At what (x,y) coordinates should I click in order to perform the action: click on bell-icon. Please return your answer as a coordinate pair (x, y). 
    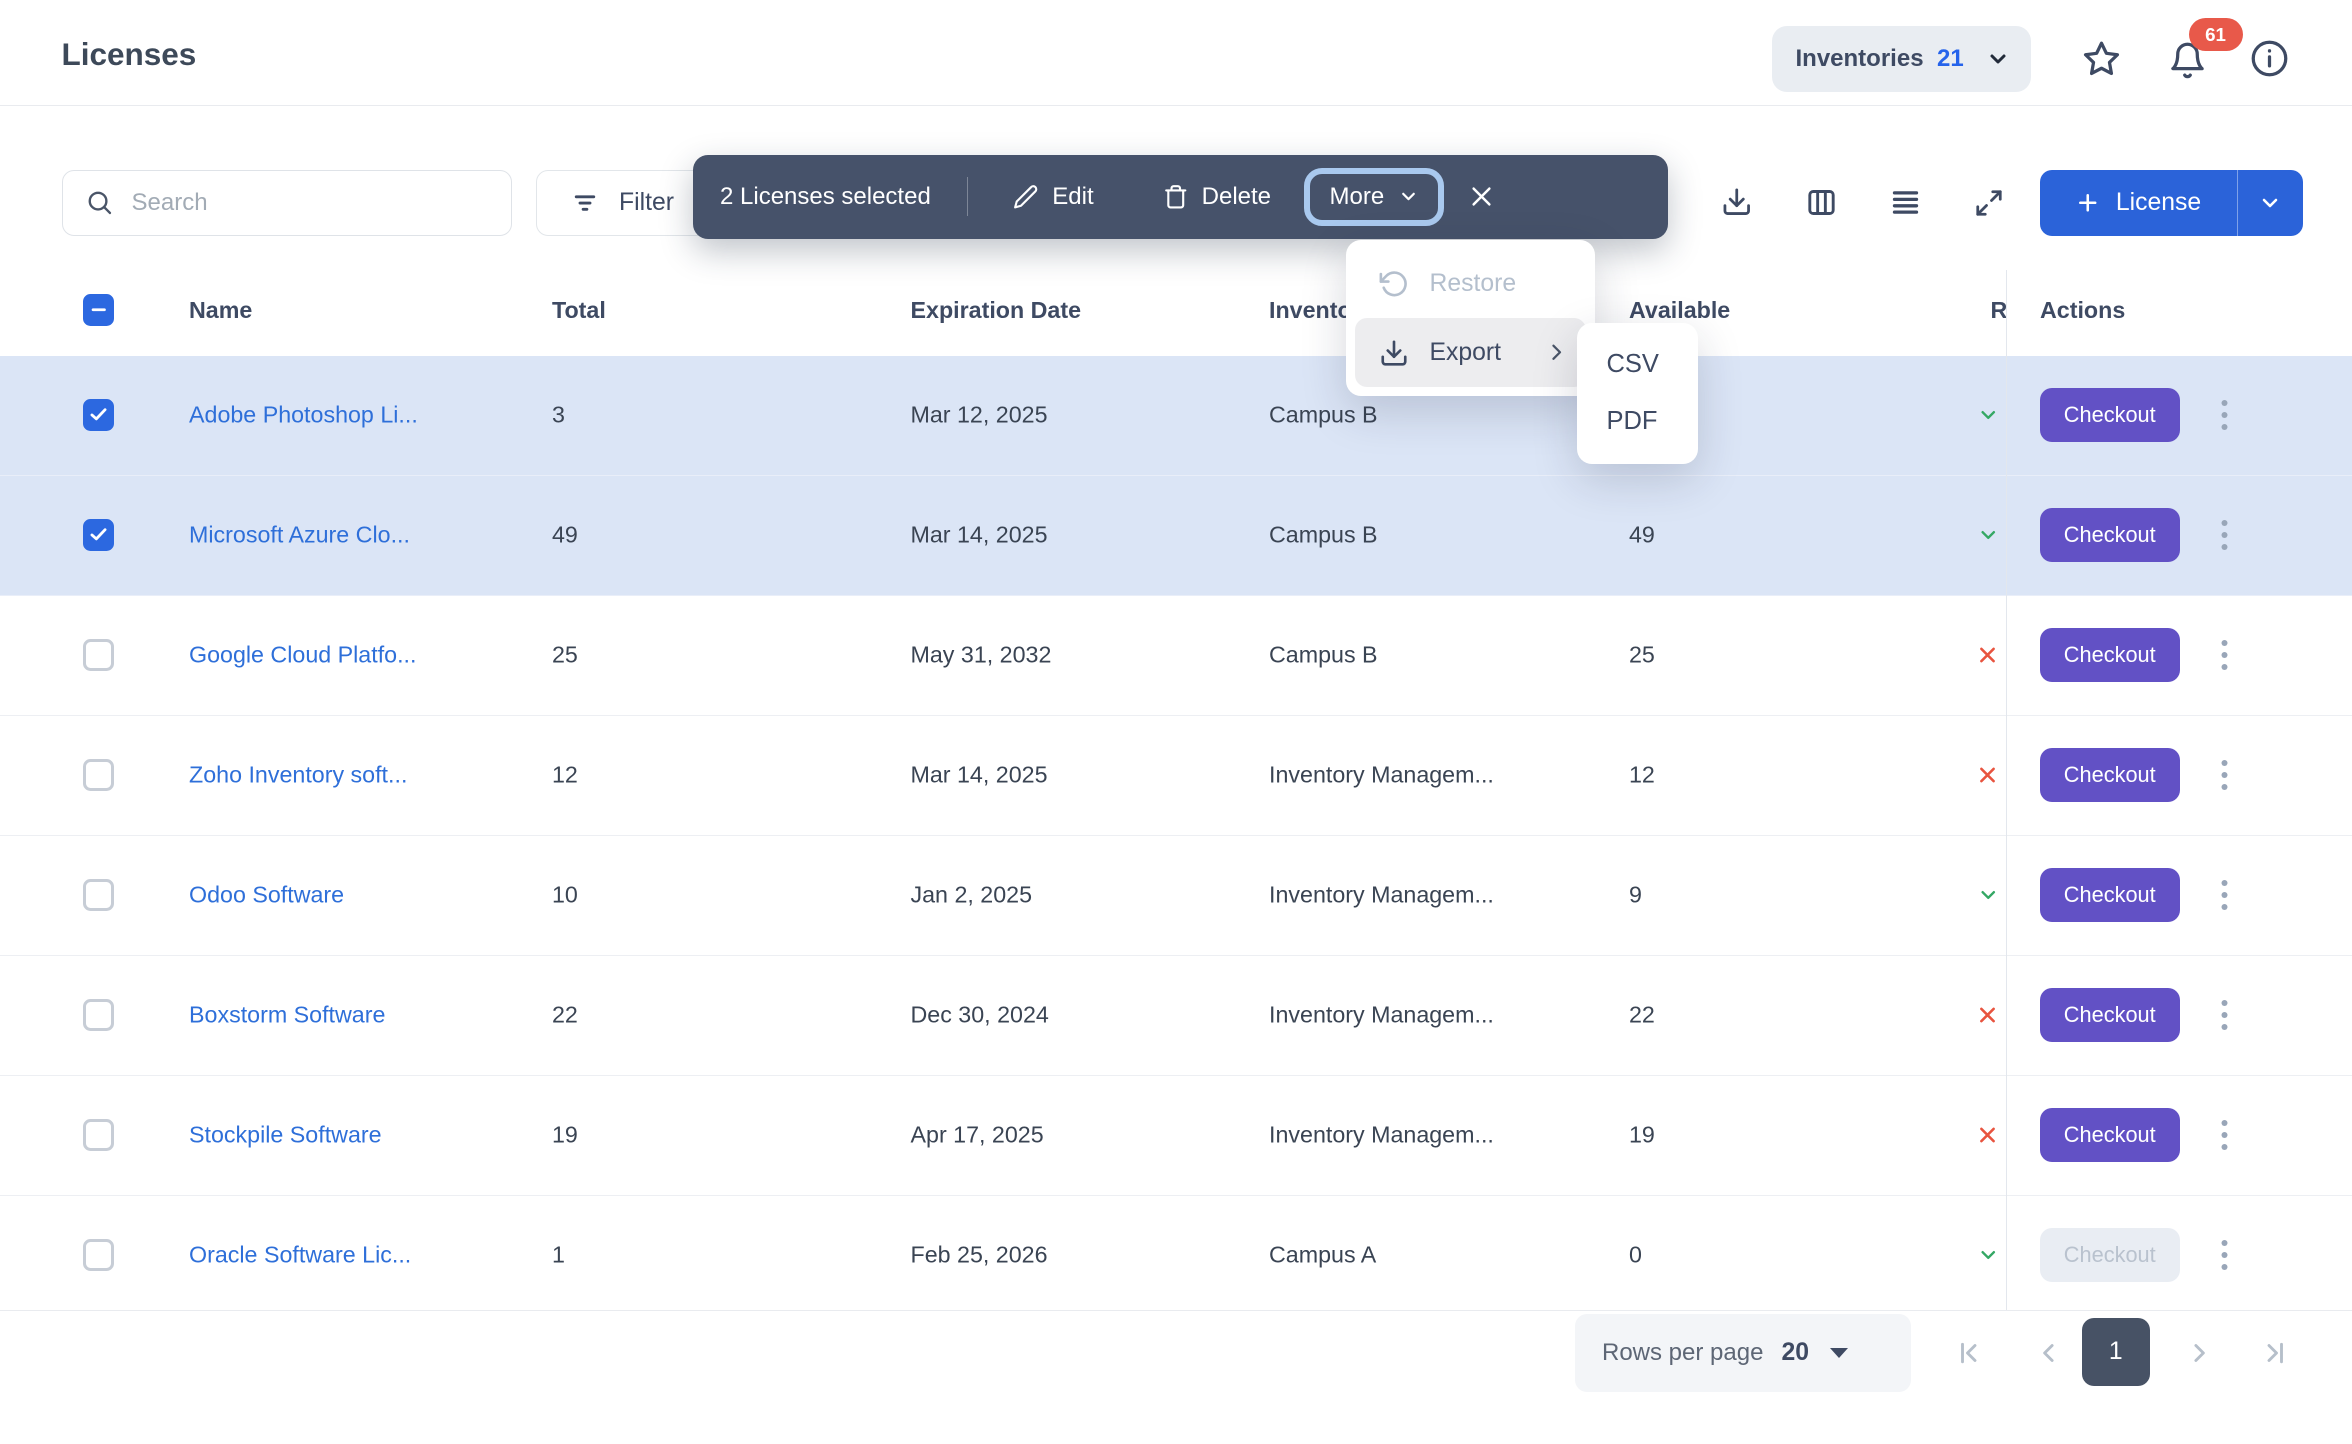
    Looking at the image, I should click on (2187, 60).